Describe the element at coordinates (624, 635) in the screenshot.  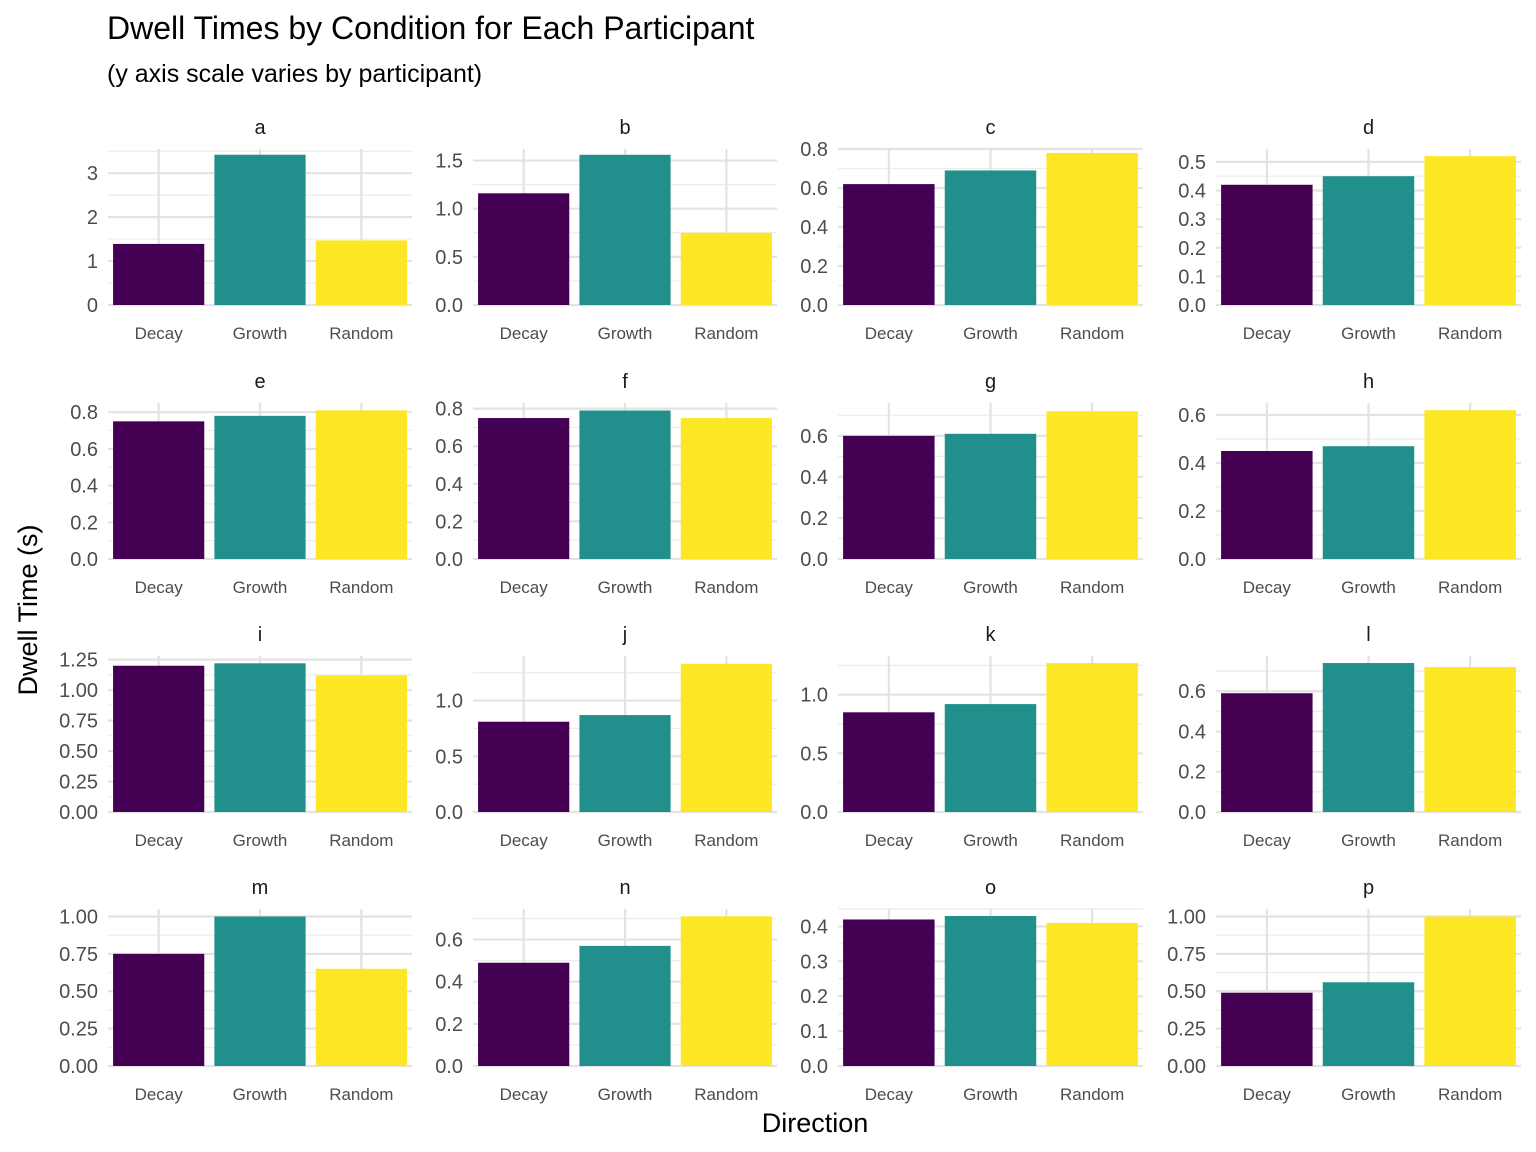
I see `panel-label: j` at that location.